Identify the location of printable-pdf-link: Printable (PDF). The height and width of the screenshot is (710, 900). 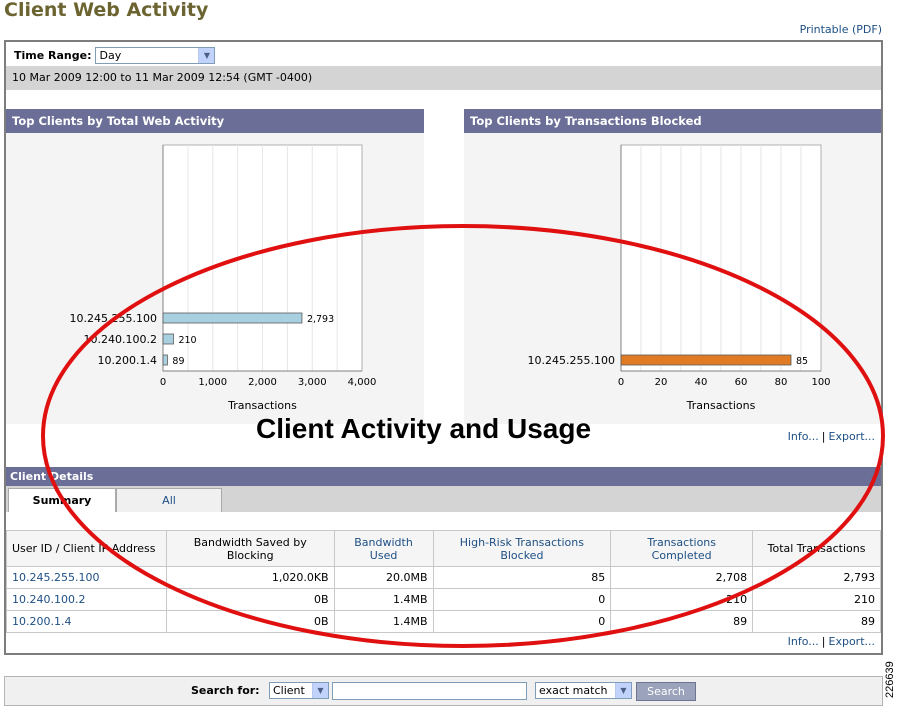
(840, 29).